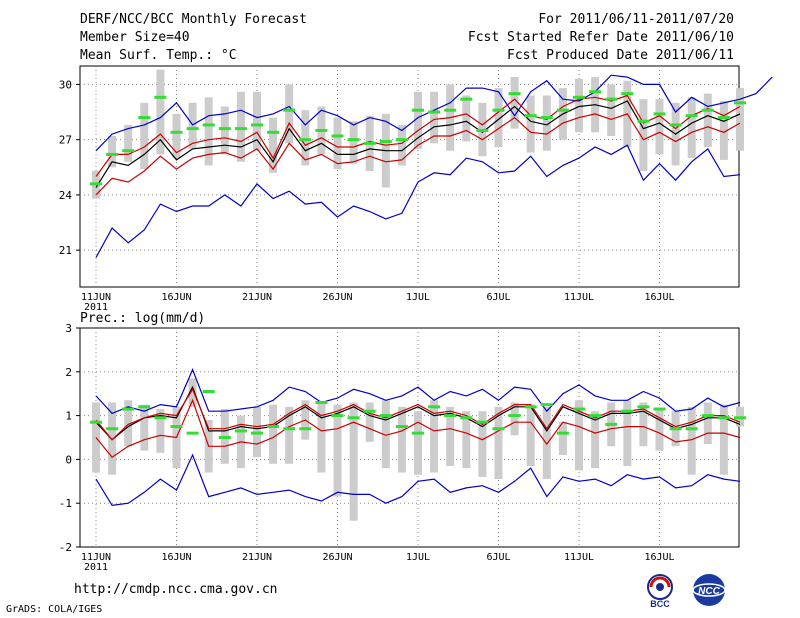 Image resolution: width=800 pixels, height=618 pixels. Describe the element at coordinates (66, 195) in the screenshot. I see `y-tick-label: 24` at that location.